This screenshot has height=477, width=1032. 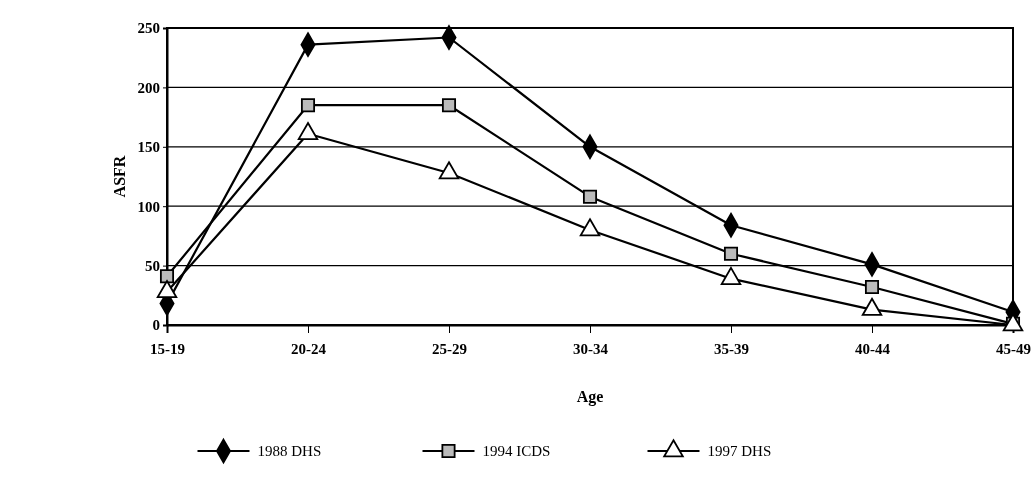 I want to click on y-tick-label: 50, so click(x=152, y=265).